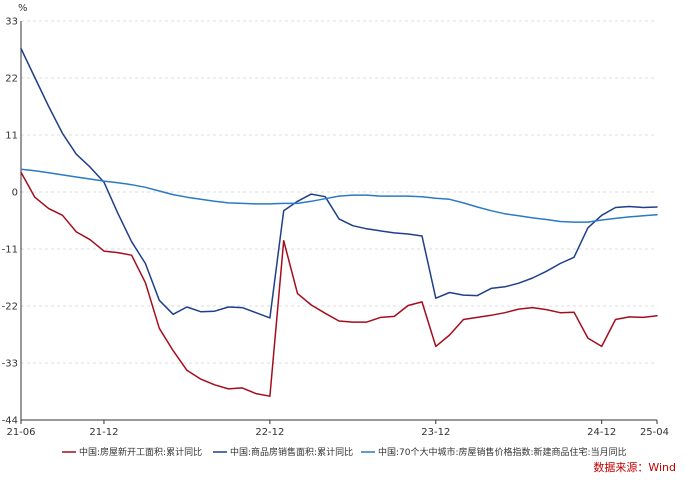  Describe the element at coordinates (601, 432) in the screenshot. I see `x-tick-label: 24-12` at that location.